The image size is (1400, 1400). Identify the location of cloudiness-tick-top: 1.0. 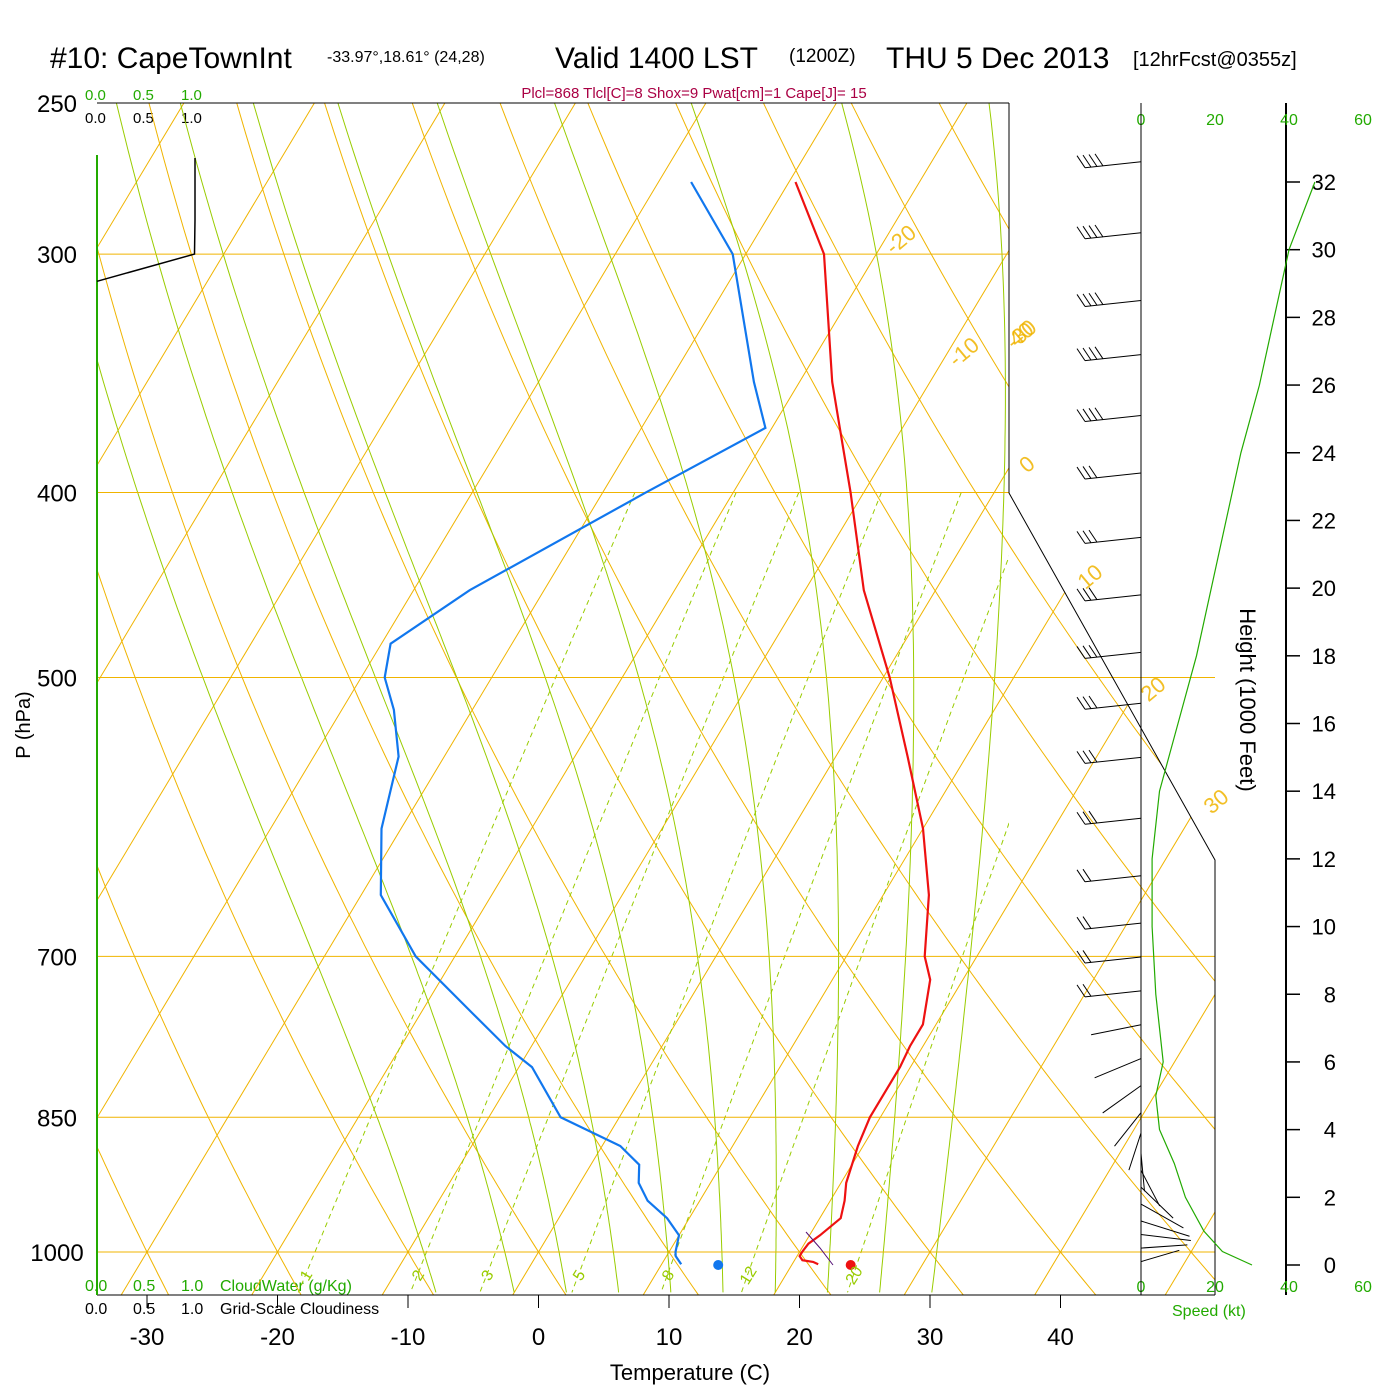
(191, 118).